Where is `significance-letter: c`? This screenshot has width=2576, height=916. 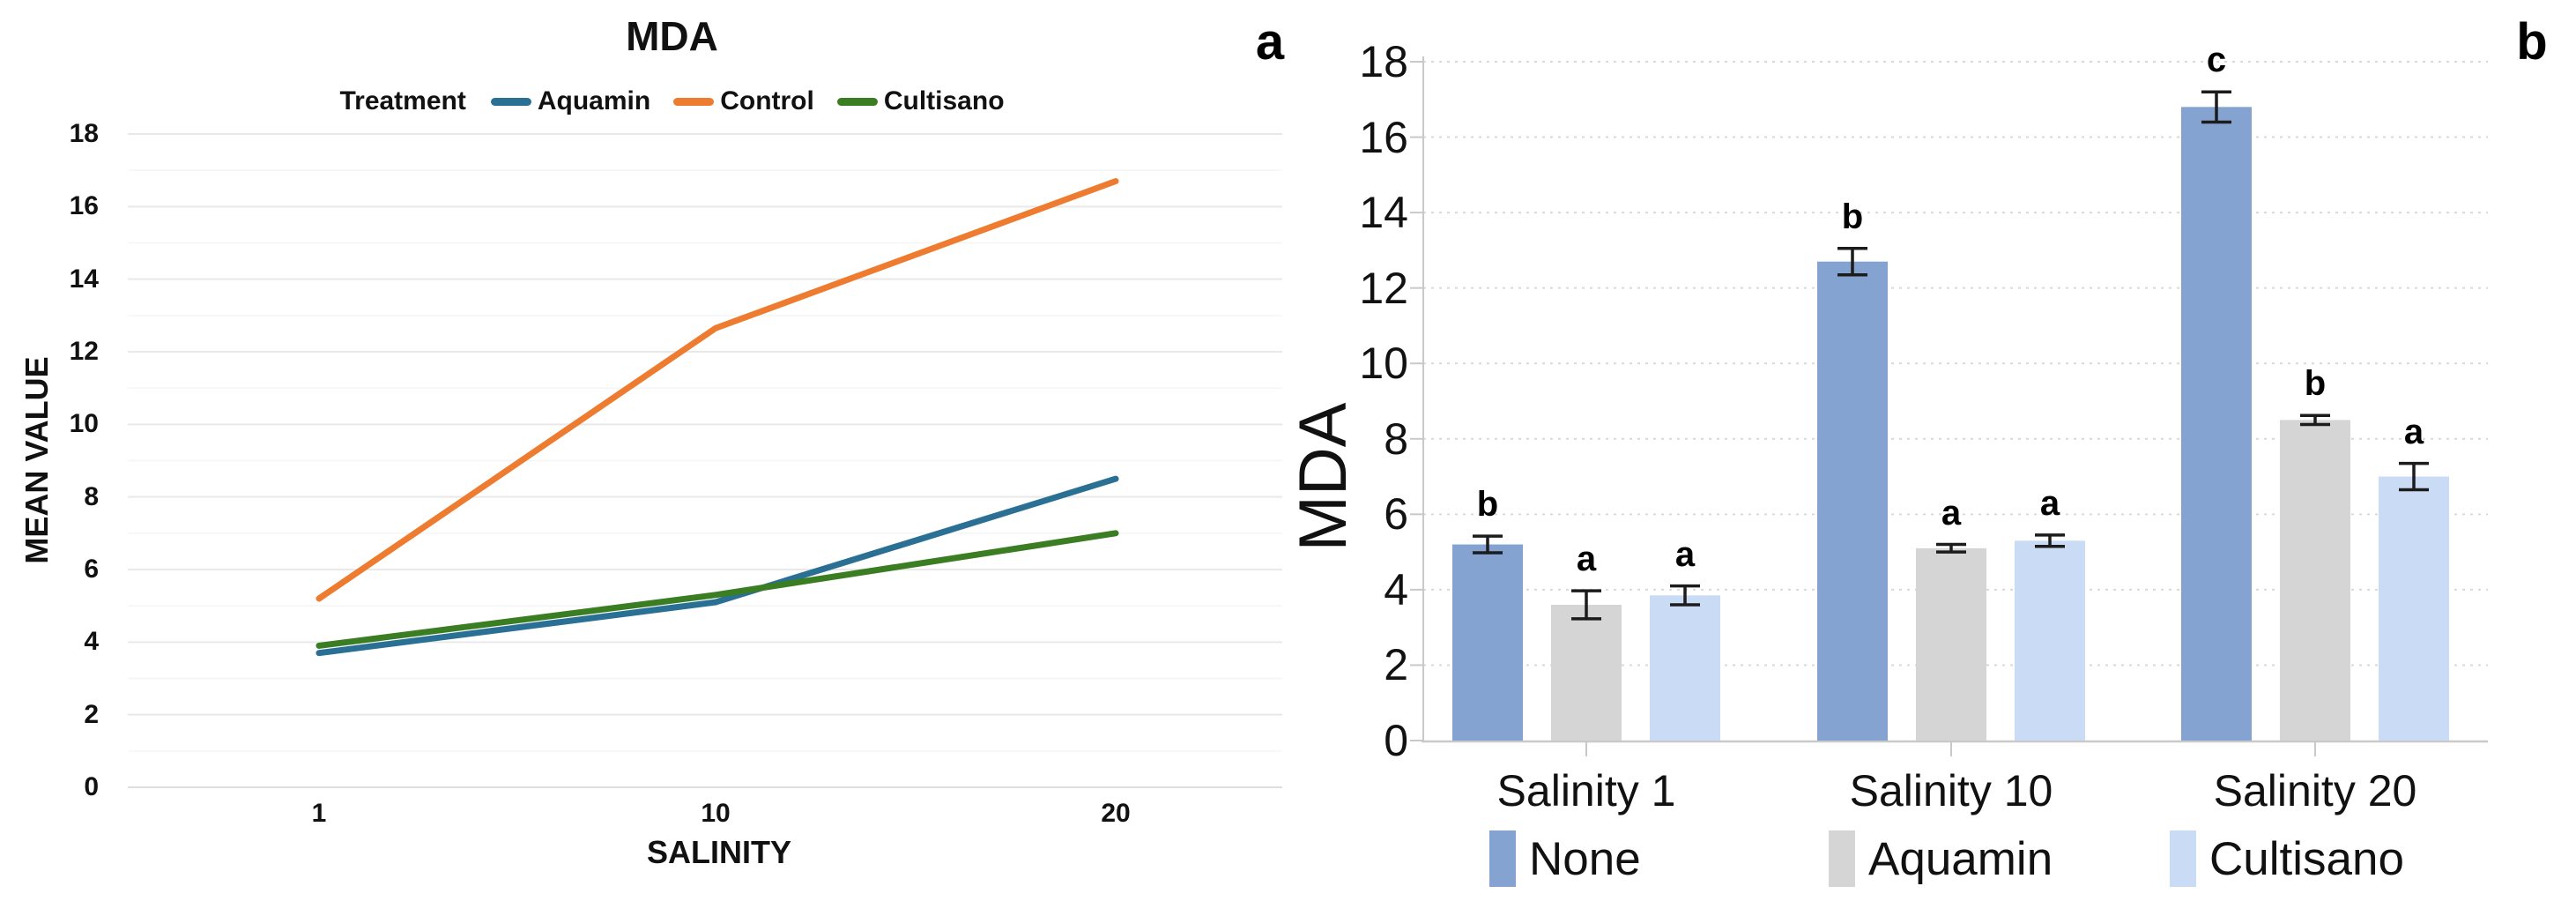
significance-letter: c is located at coordinates (2216, 60).